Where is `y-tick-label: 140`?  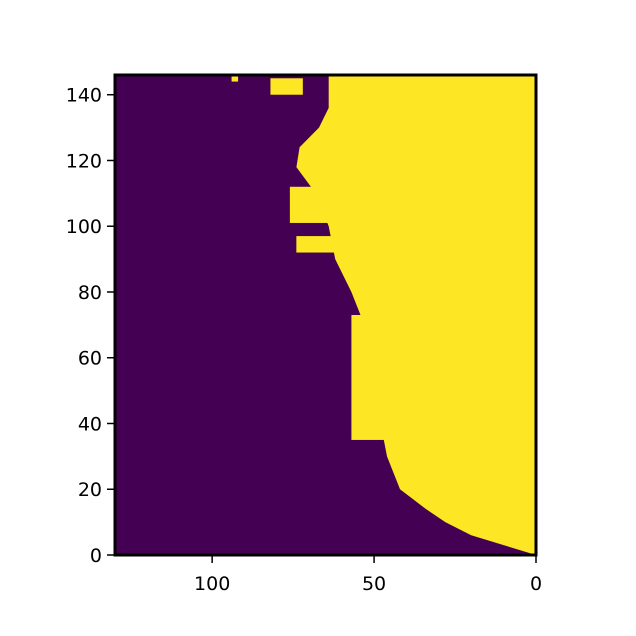 y-tick-label: 140 is located at coordinates (84, 96).